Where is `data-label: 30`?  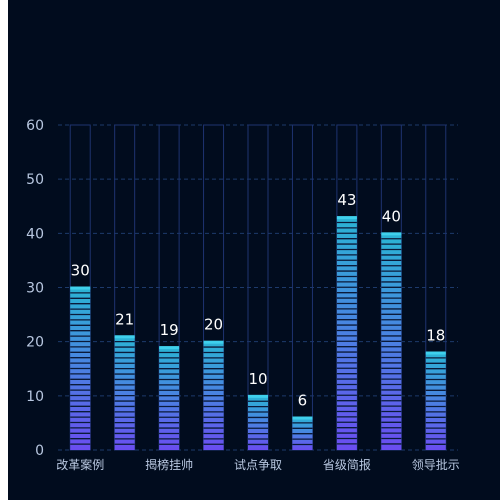
data-label: 30 is located at coordinates (80, 271).